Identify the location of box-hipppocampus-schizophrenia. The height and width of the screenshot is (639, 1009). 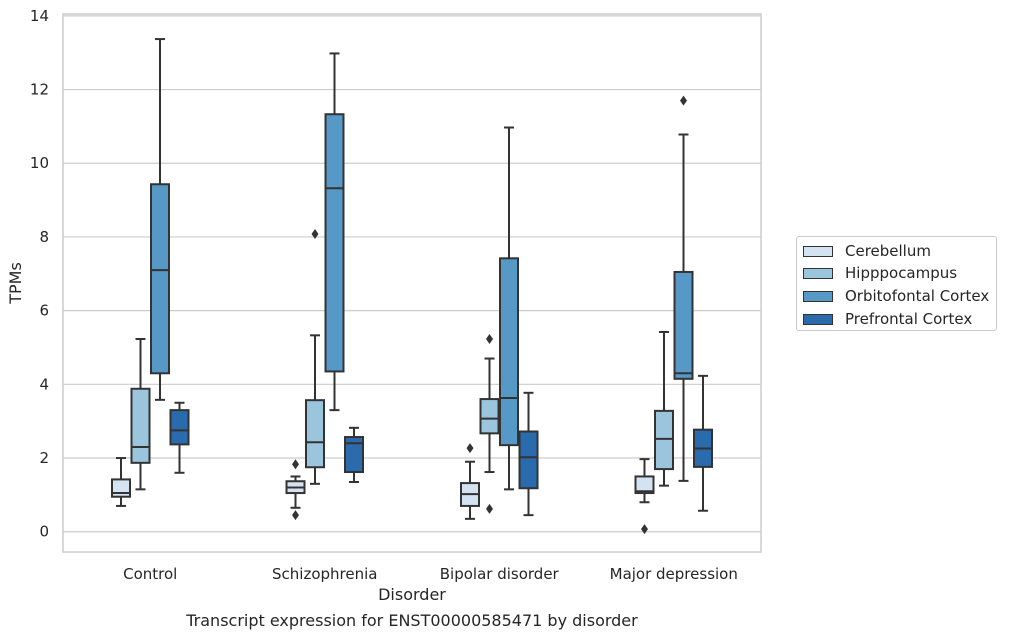
(315, 356).